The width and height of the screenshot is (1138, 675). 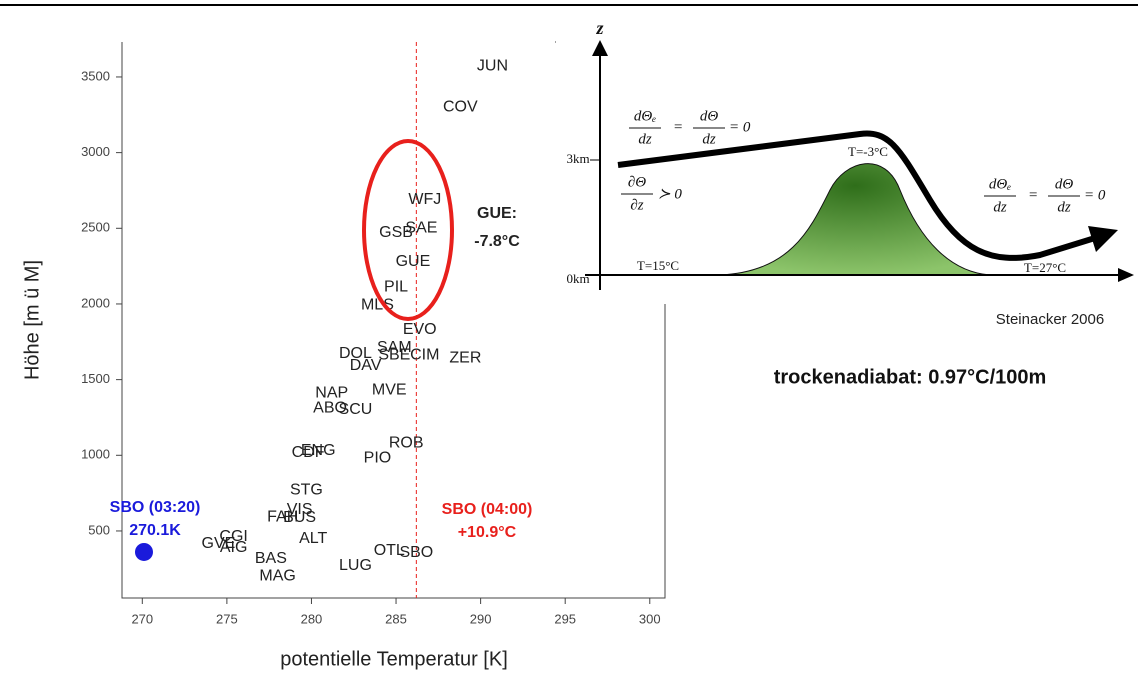 I want to click on station-point: CGI, so click(x=233, y=536).